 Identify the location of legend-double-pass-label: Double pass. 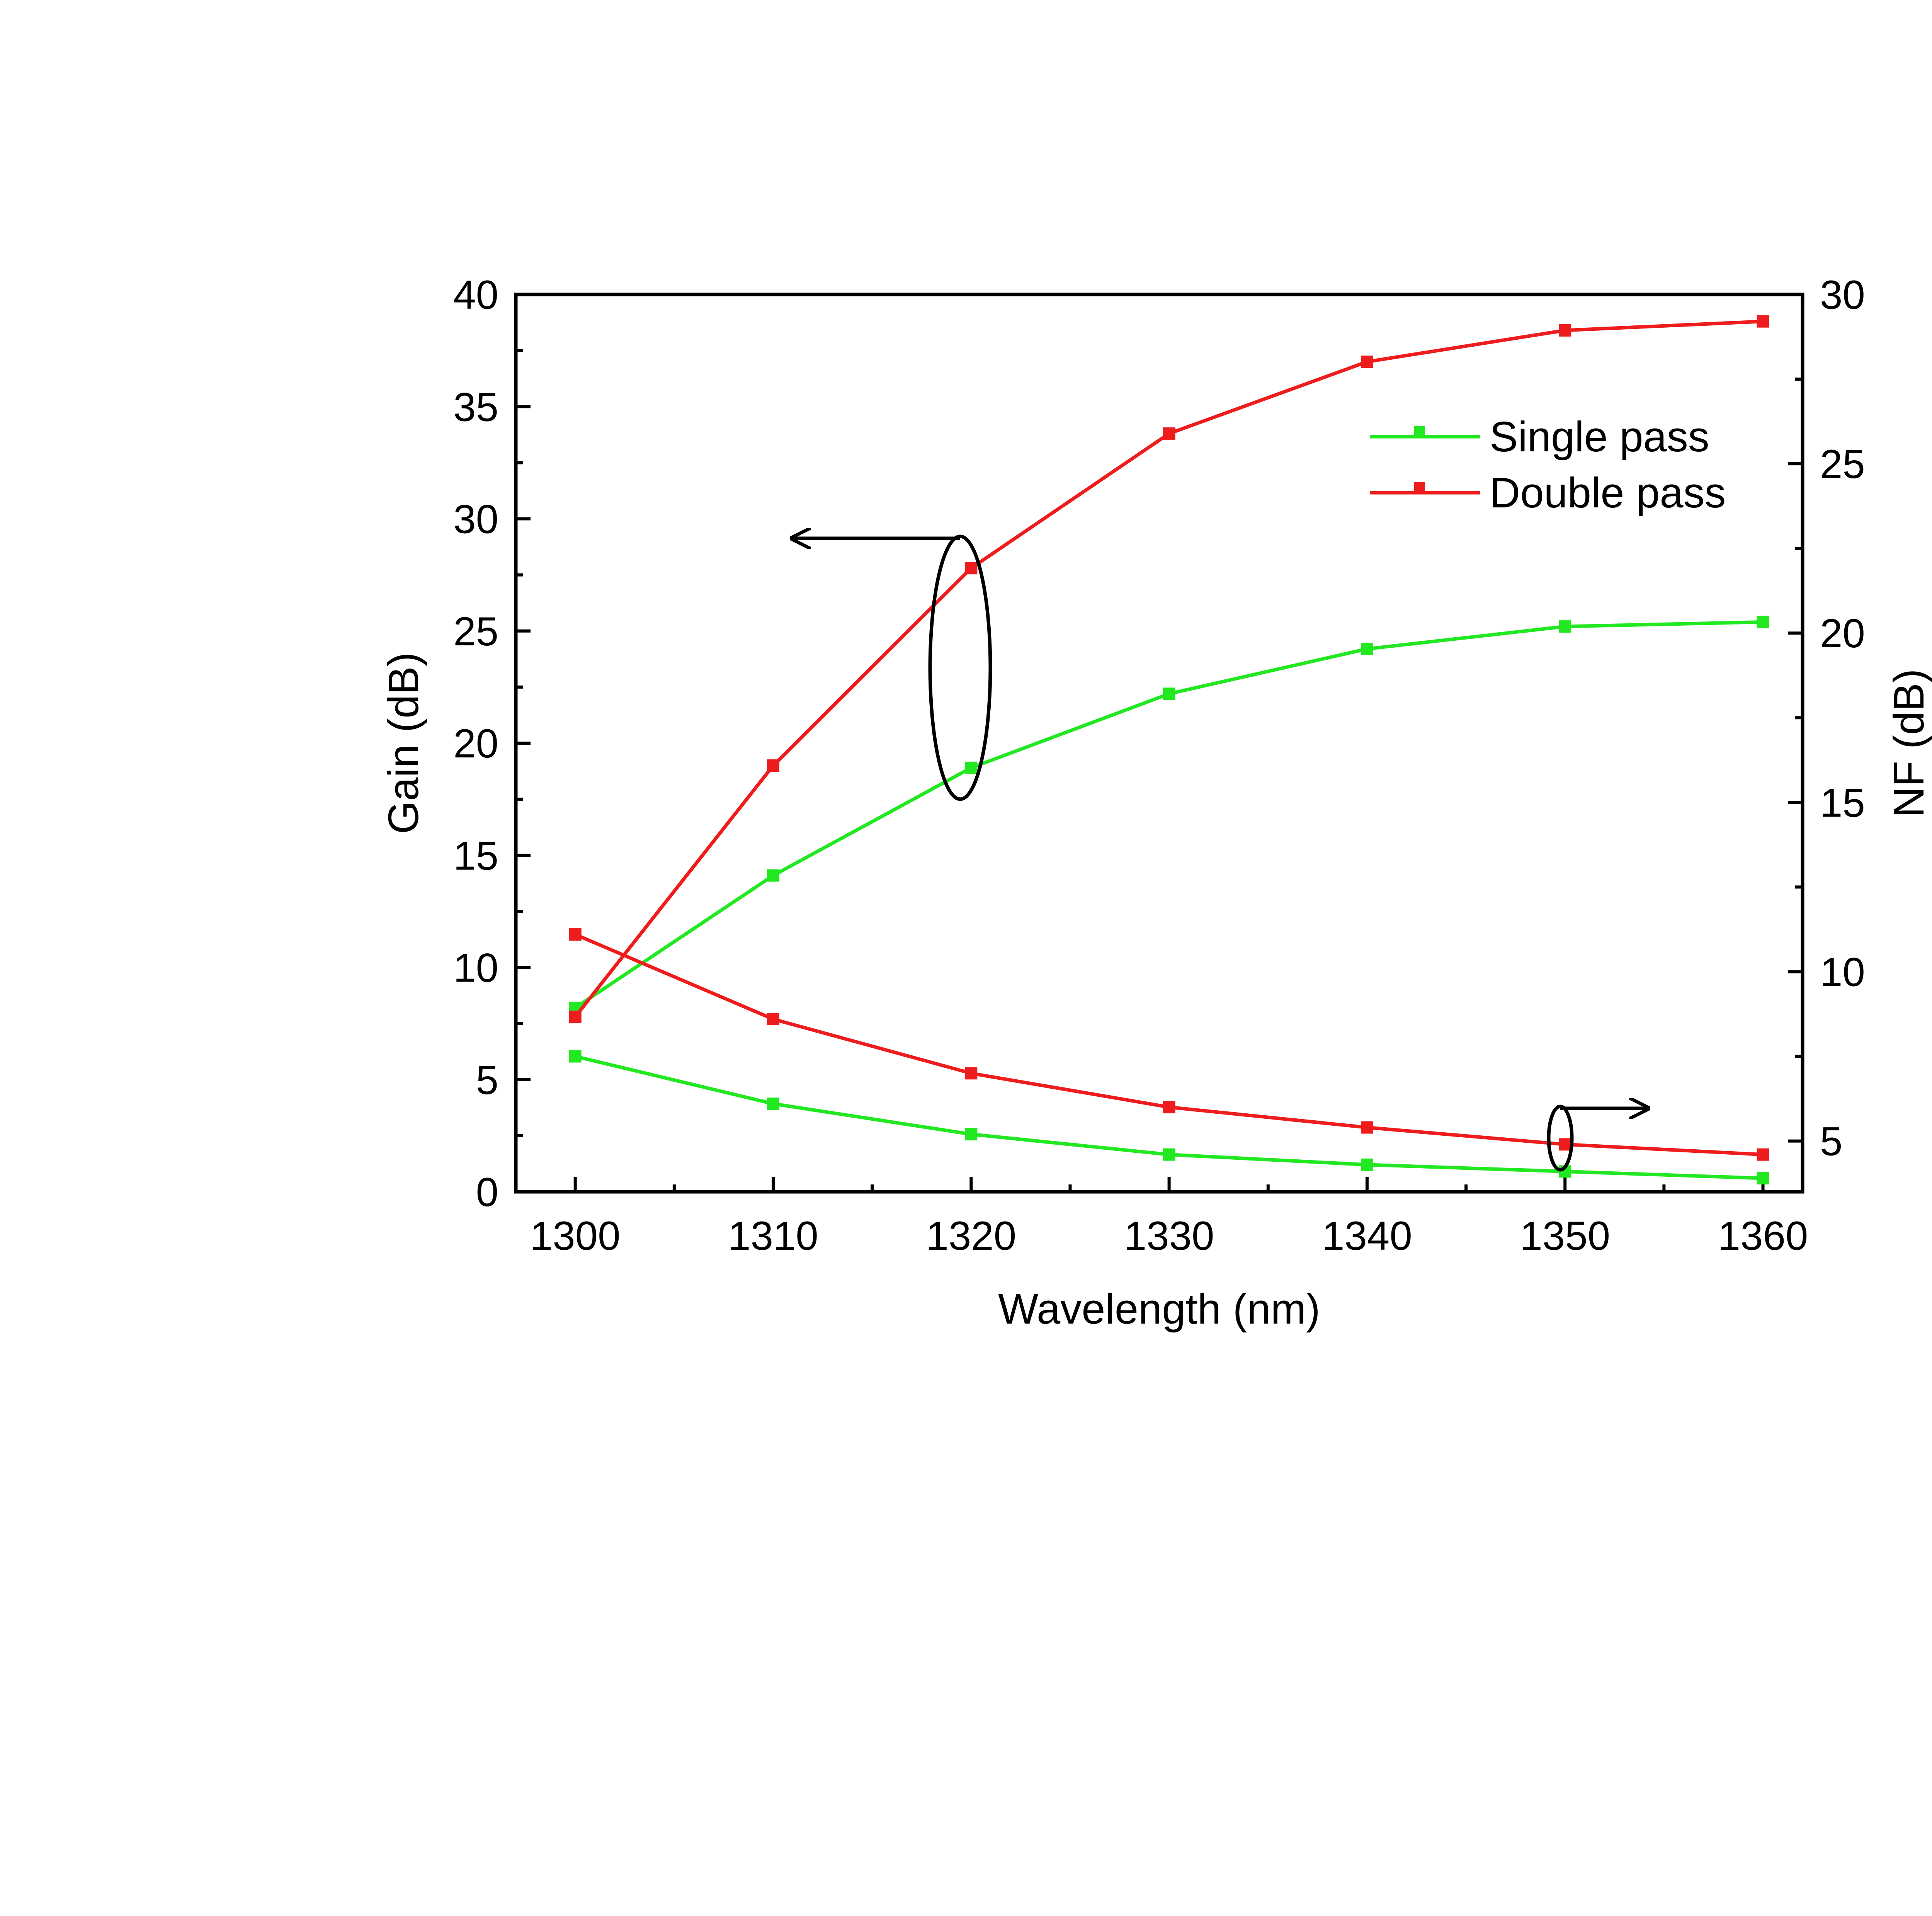
(1608, 493).